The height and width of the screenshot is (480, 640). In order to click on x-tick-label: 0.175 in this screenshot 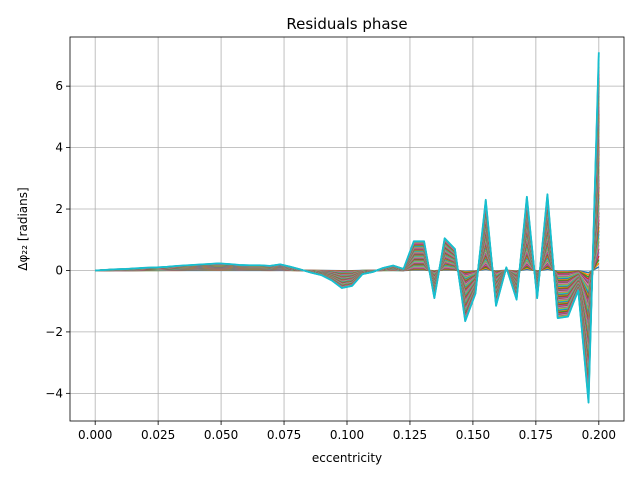, I will do `click(536, 435)`.